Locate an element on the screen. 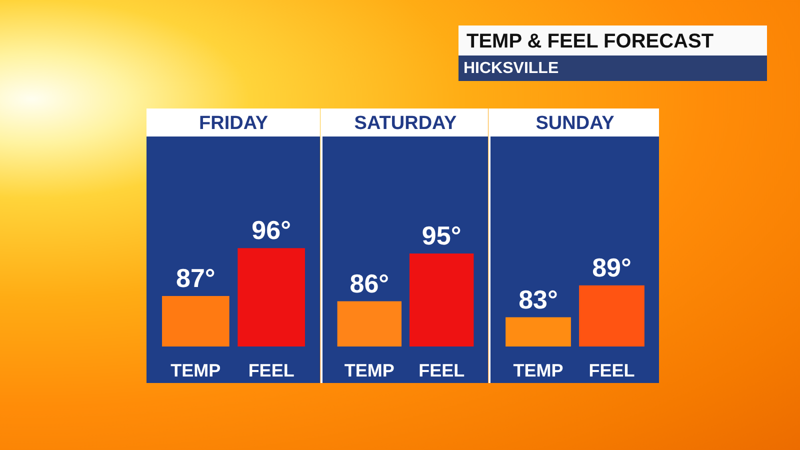 The width and height of the screenshot is (800, 450). chart-title: FRIDAY is located at coordinates (233, 123).